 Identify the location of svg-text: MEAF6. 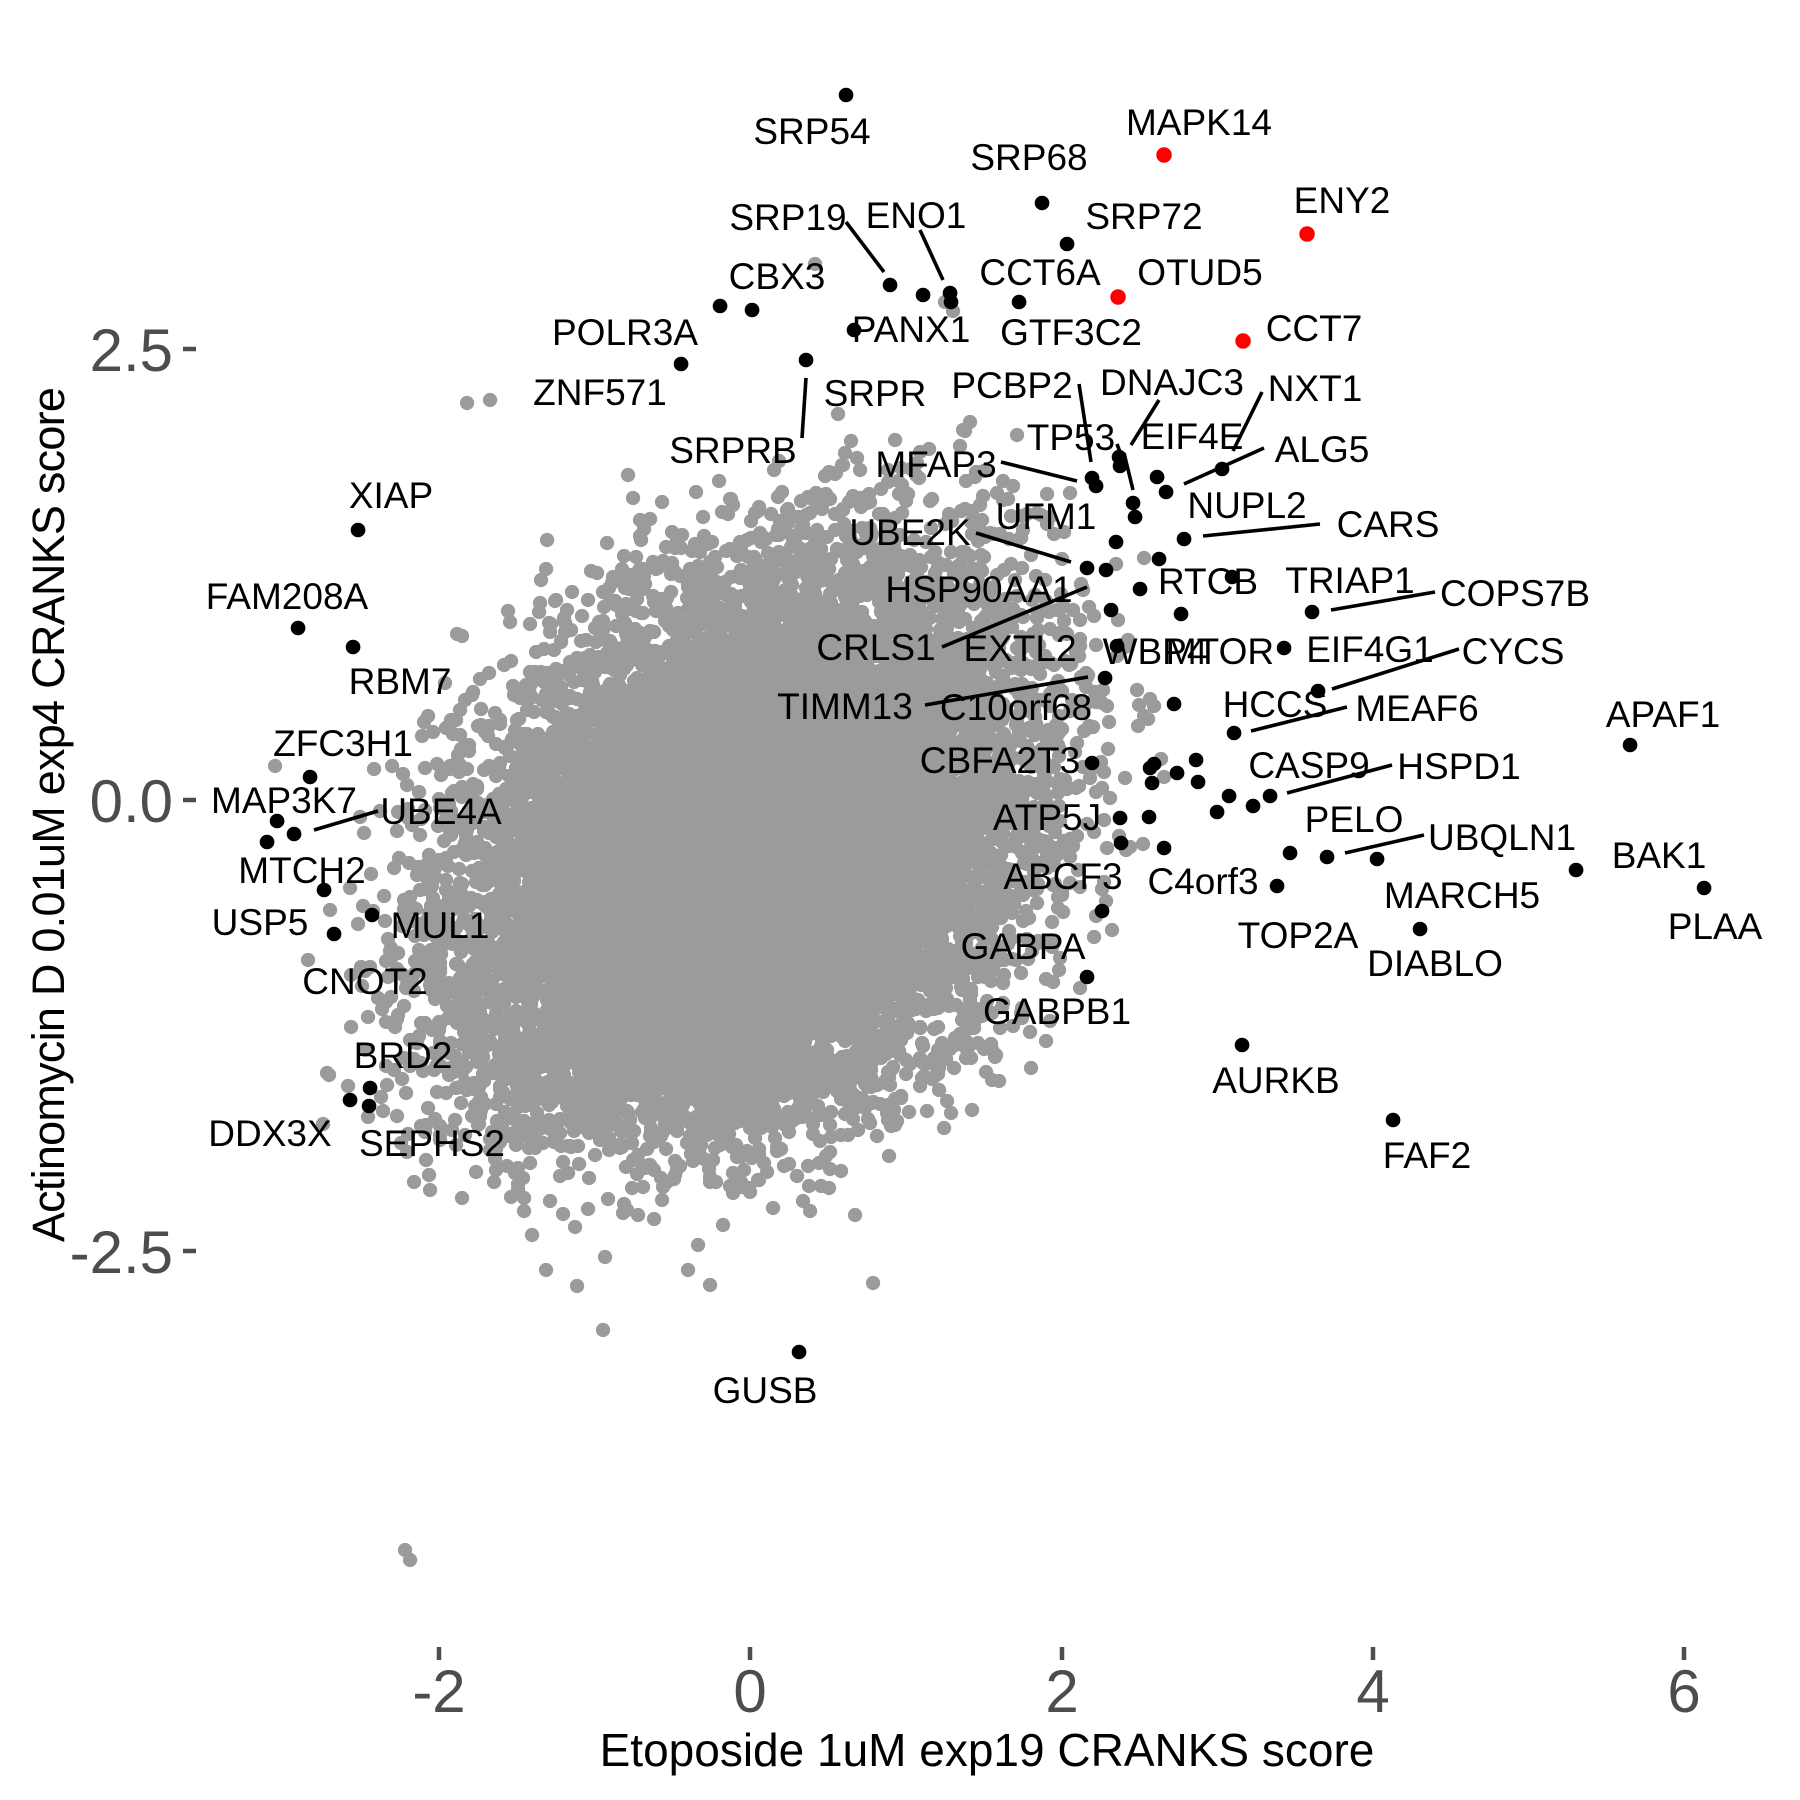
(1416, 708).